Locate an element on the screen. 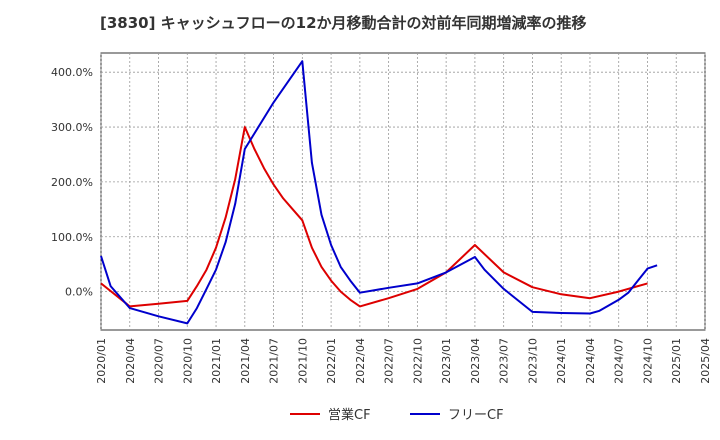  x-tick-label: 2025/01 is located at coordinates (676, 361).